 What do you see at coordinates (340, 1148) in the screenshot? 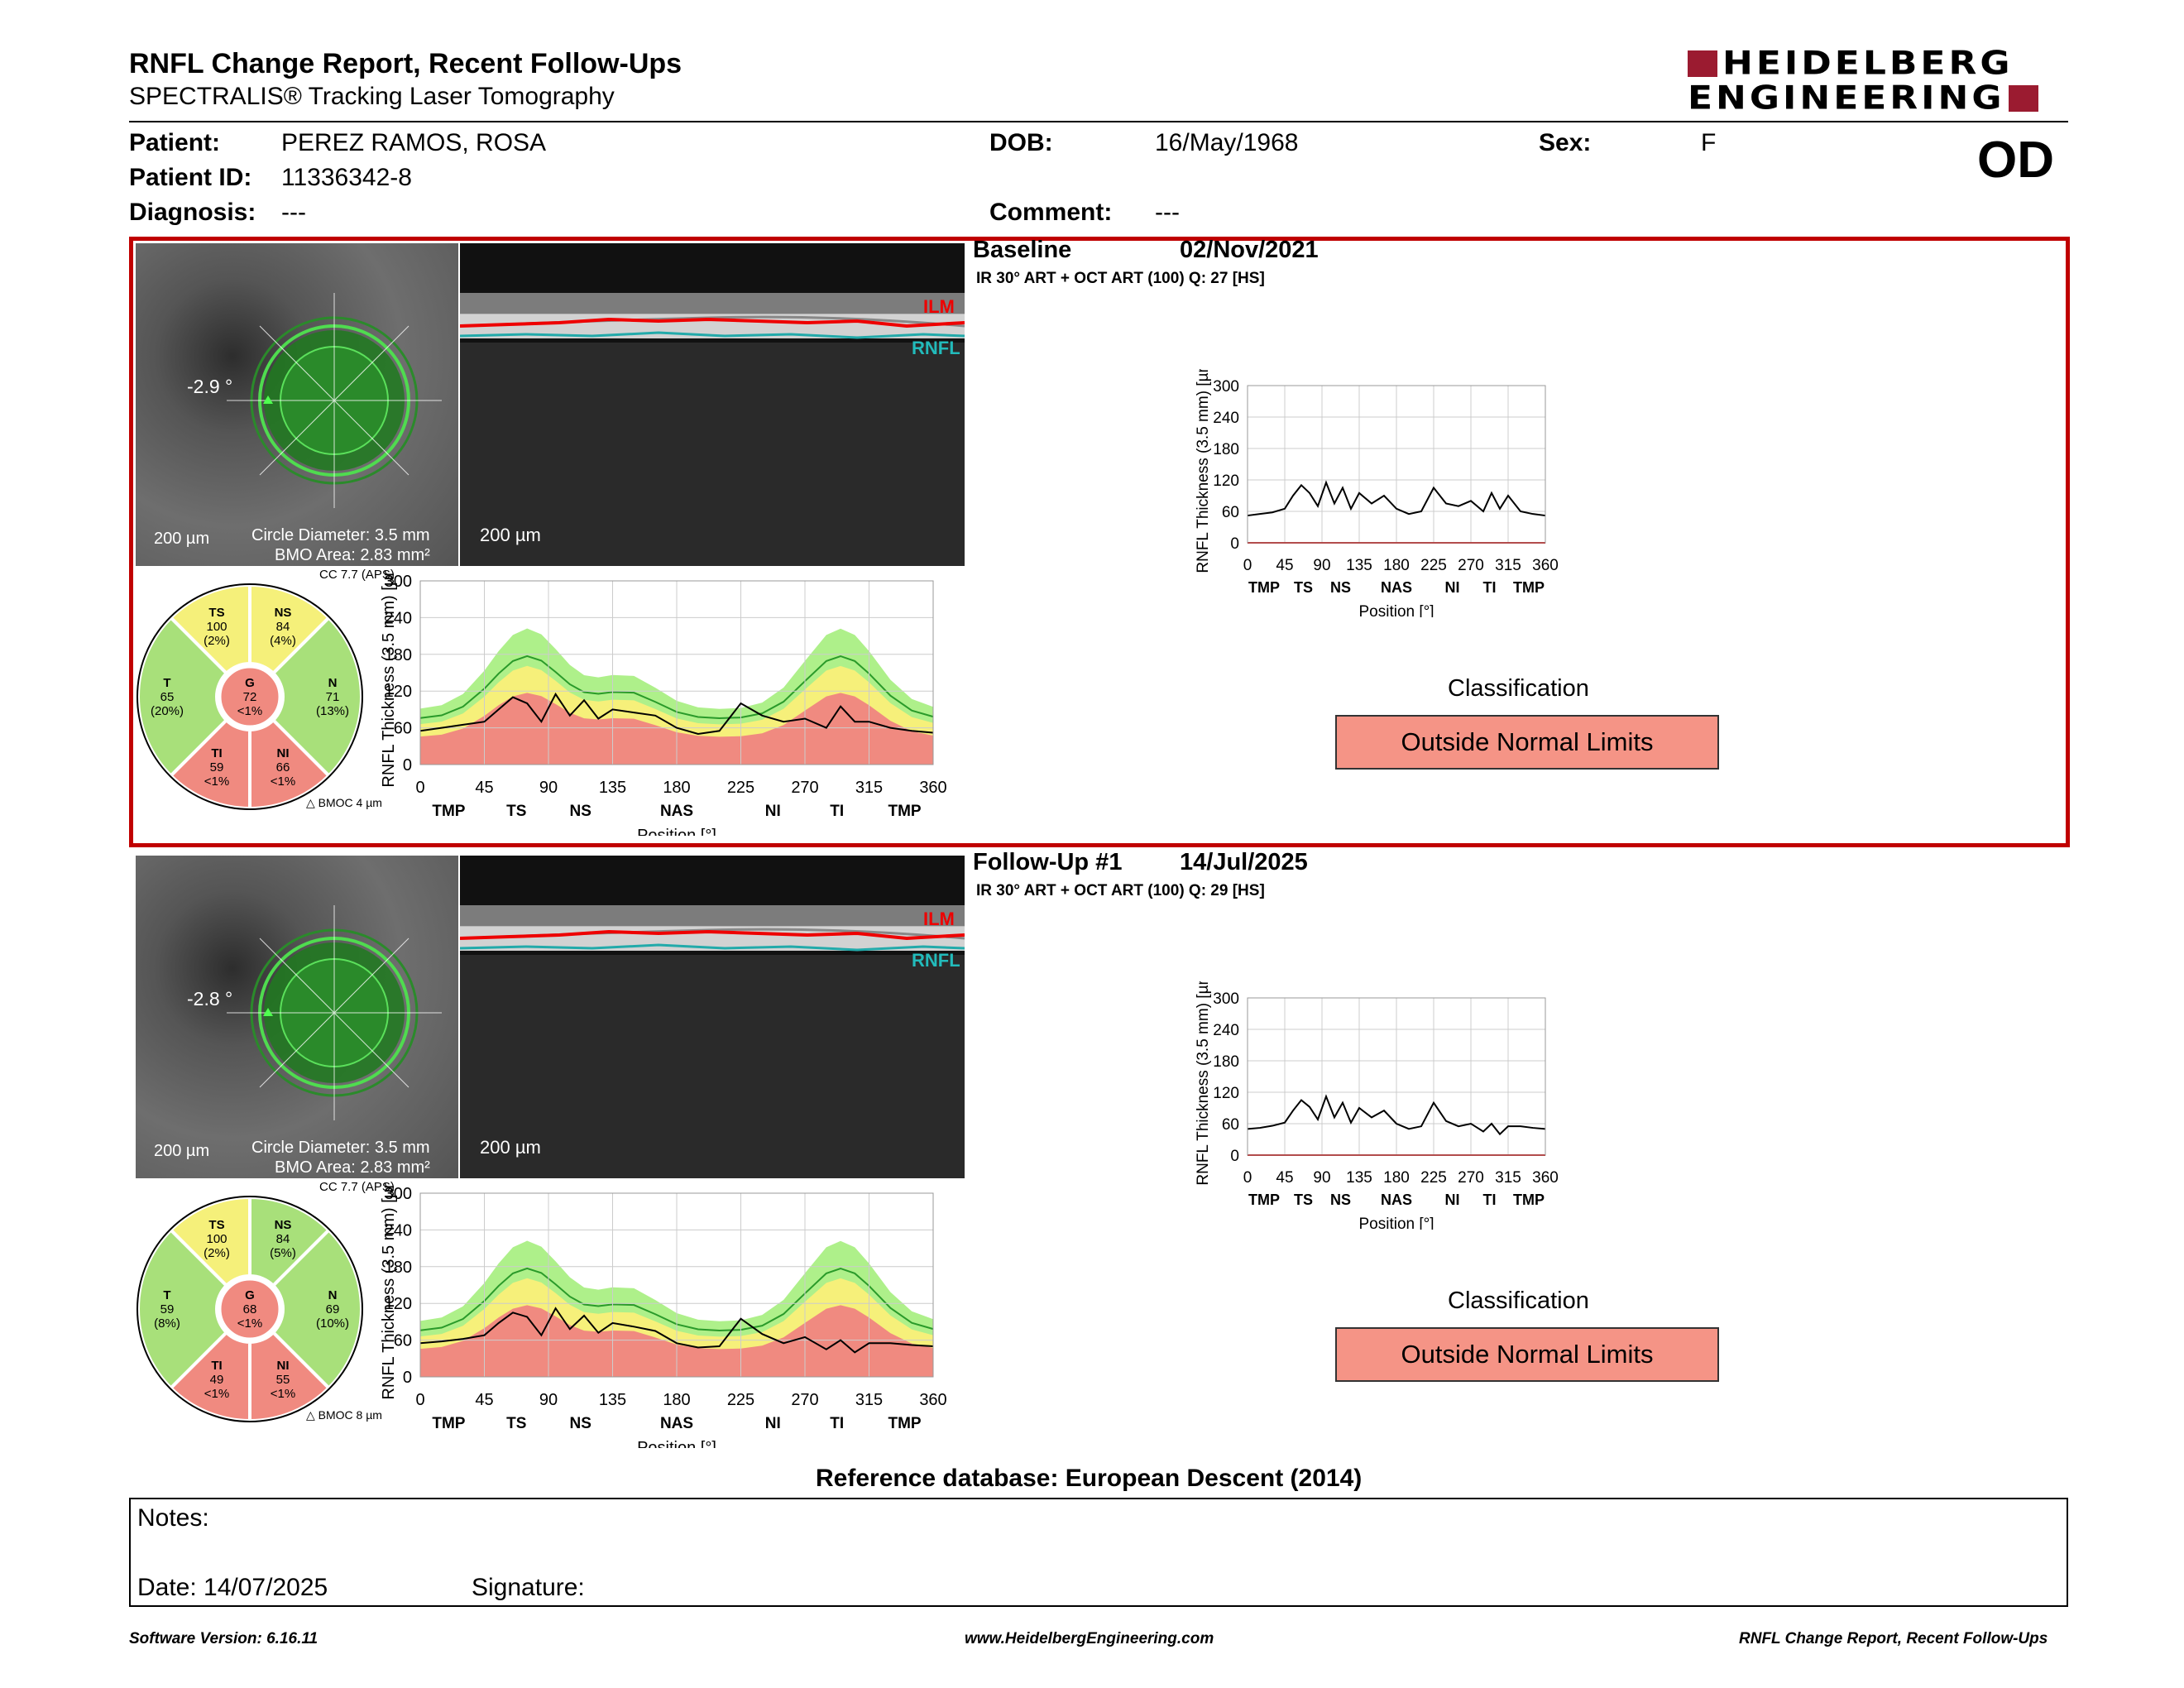
I see `circle-diameter: Circle Diameter: 3.5 mm` at bounding box center [340, 1148].